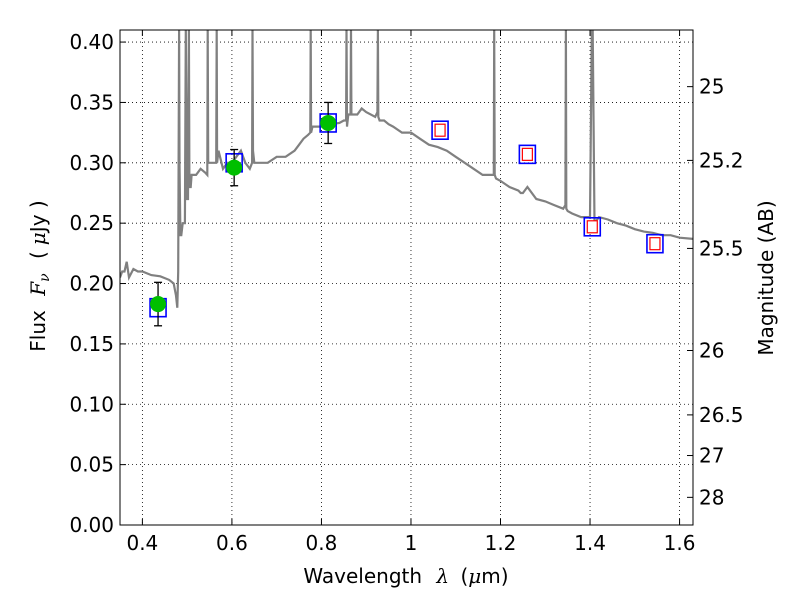  I want to click on mag-tick-label: 25.5, so click(721, 248).